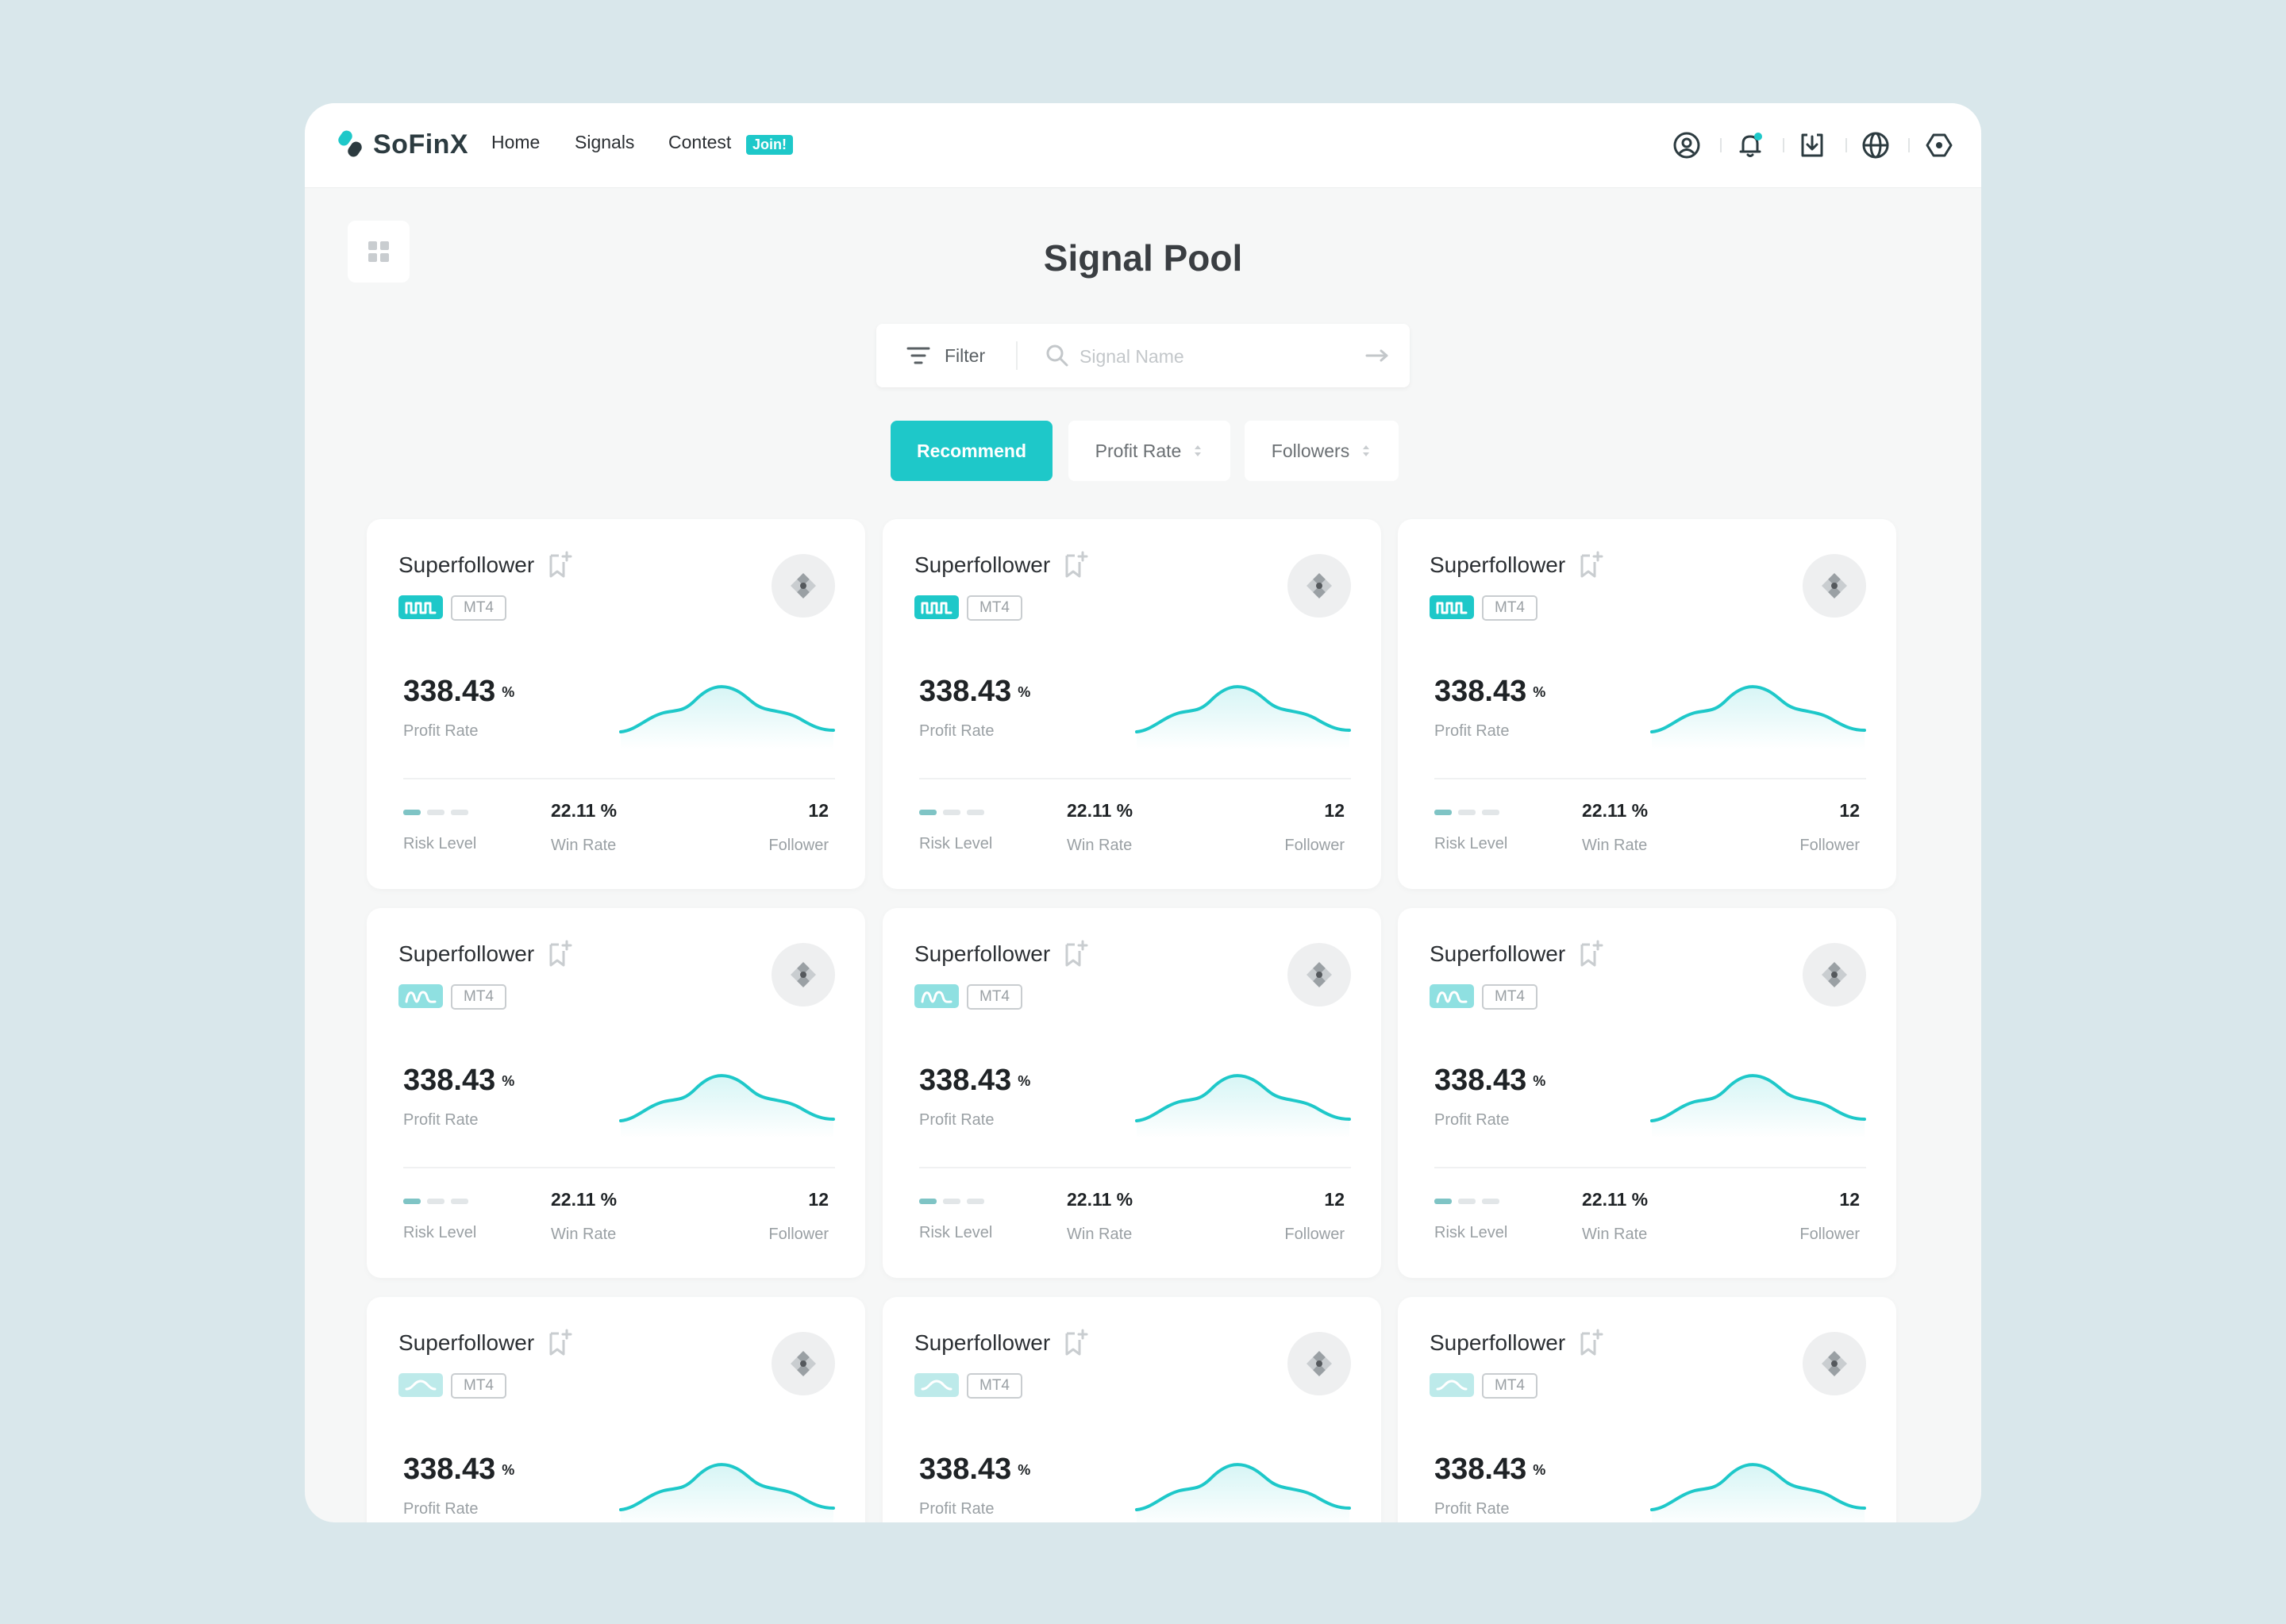 This screenshot has height=1624, width=2286. Describe the element at coordinates (965, 355) in the screenshot. I see `filter-button: Filter` at that location.